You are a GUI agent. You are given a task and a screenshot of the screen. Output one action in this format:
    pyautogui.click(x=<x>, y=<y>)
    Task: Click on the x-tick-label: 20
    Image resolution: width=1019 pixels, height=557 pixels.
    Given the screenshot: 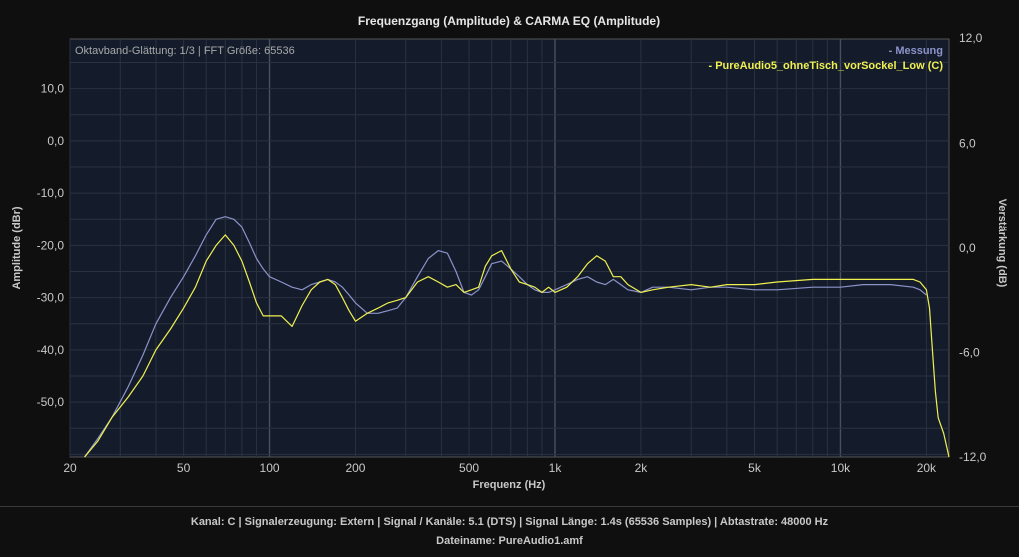 What is the action you would take?
    pyautogui.click(x=70, y=468)
    